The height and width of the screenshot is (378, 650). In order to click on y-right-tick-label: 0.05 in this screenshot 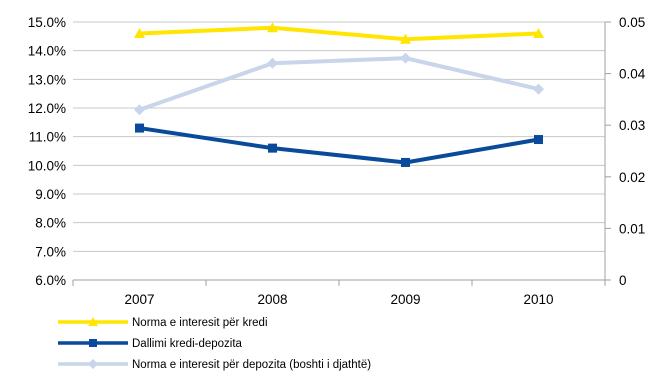, I will do `click(632, 22)`.